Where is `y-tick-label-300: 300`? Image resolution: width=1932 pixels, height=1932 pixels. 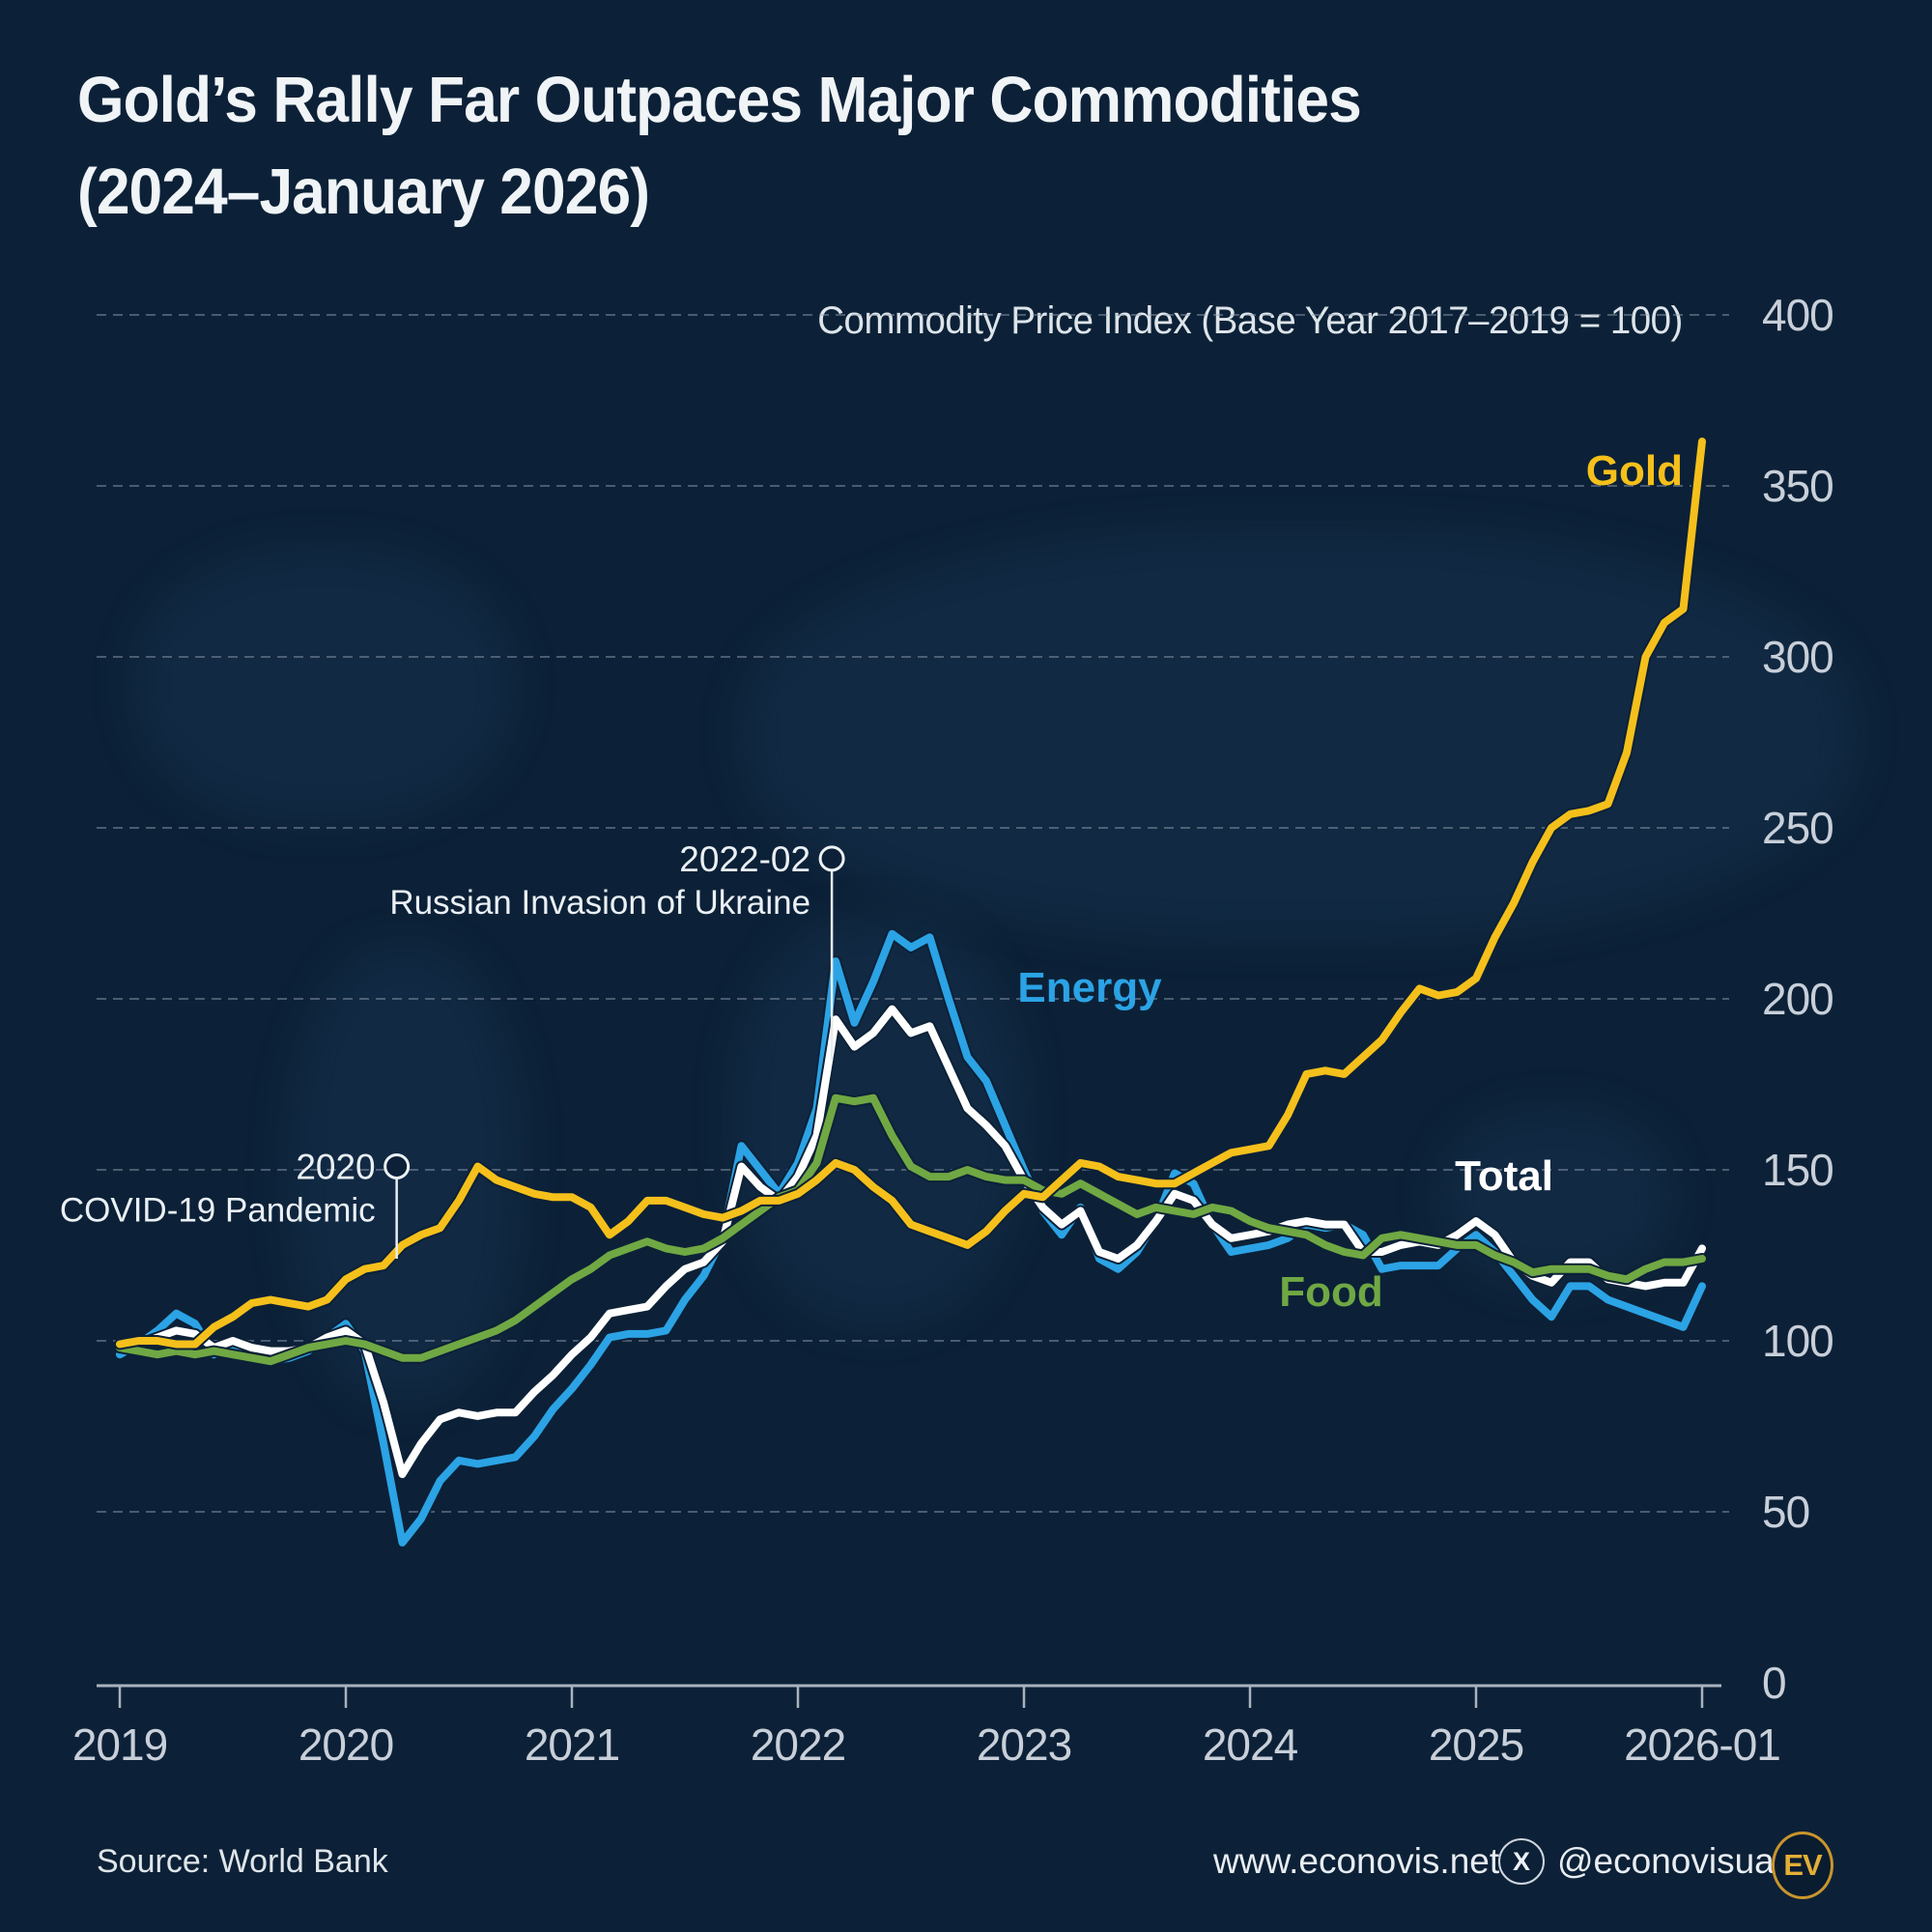
y-tick-label-300: 300 is located at coordinates (1797, 657).